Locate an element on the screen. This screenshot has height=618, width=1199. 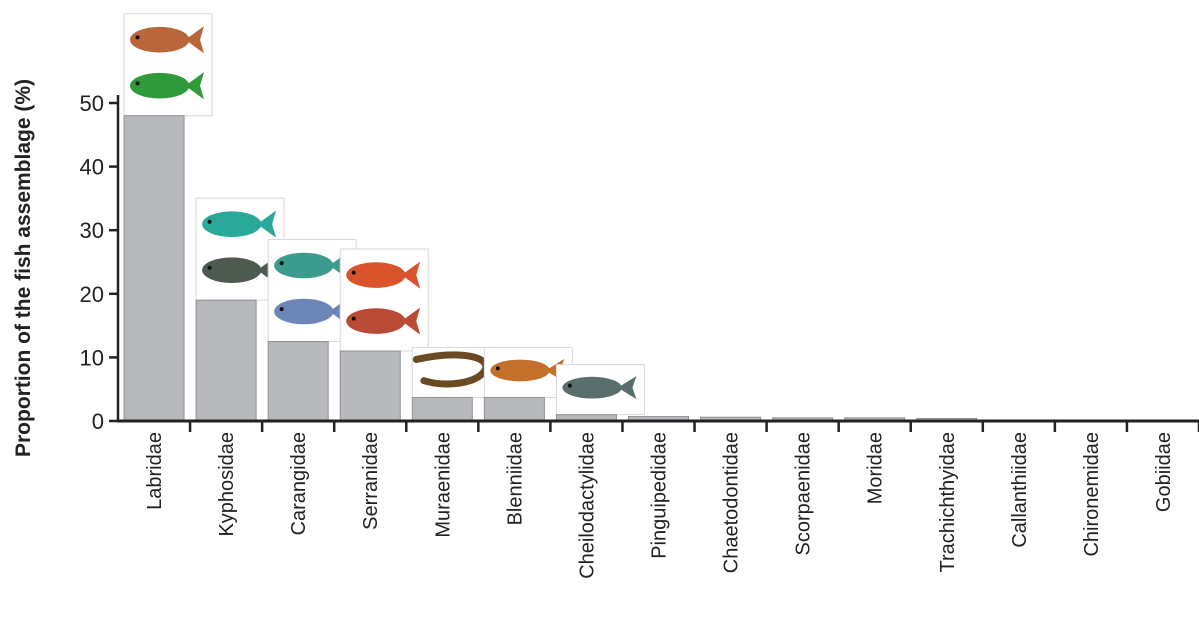
y-tick-label: 30 is located at coordinates (92, 230).